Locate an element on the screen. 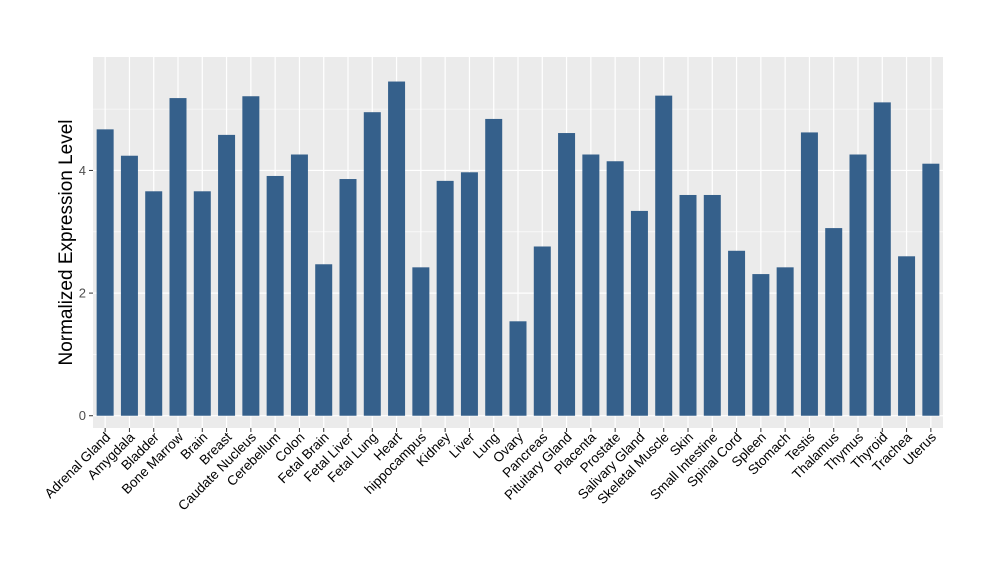 The image size is (1000, 585). y-axis-label: Normalized Expression Level is located at coordinates (66, 242).